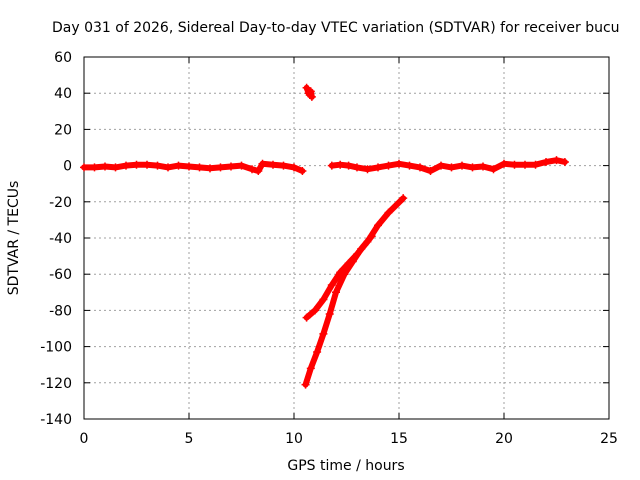 The image size is (640, 480). I want to click on series-descent-lower, so click(338, 310).